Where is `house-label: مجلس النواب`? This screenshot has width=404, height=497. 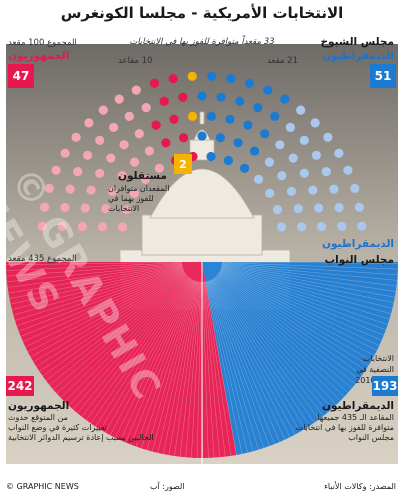 house-label: مجلس النواب is located at coordinates (359, 260).